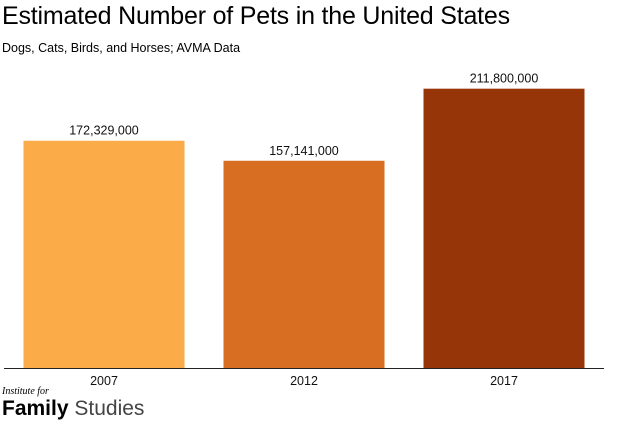 The image size is (640, 423). Describe the element at coordinates (304, 264) in the screenshot. I see `bar-2012` at that location.